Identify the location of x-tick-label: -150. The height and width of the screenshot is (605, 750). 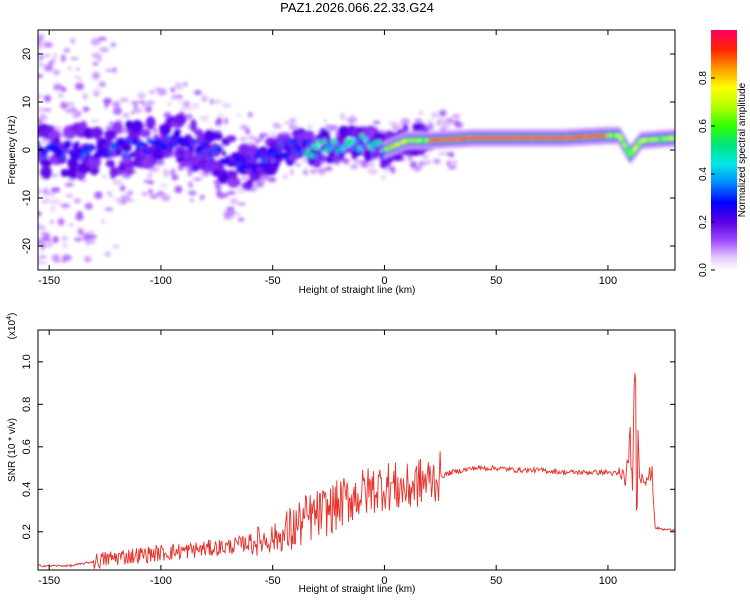
(49, 581).